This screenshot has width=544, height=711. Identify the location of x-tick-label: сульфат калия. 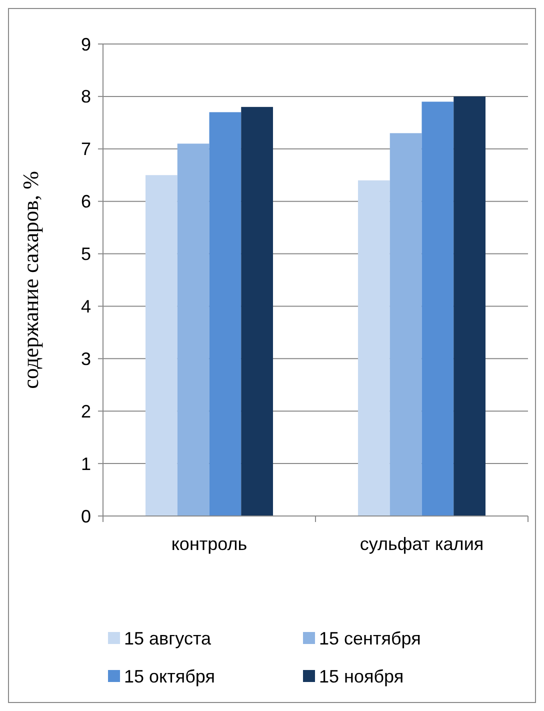
(422, 544).